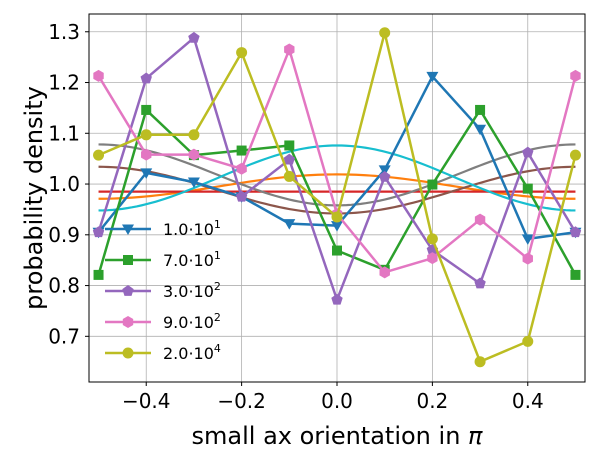 The height and width of the screenshot is (459, 598). I want to click on legend-item: 3.0·102, so click(163, 290).